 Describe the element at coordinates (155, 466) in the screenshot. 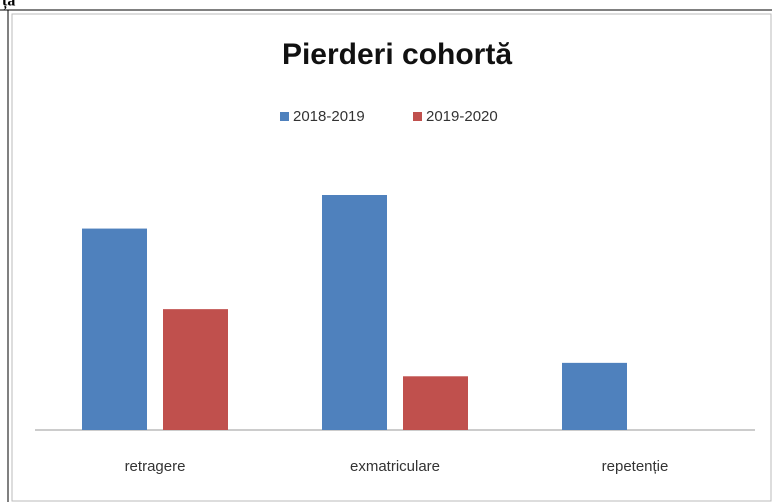

I see `x-tick-label: retragere` at that location.